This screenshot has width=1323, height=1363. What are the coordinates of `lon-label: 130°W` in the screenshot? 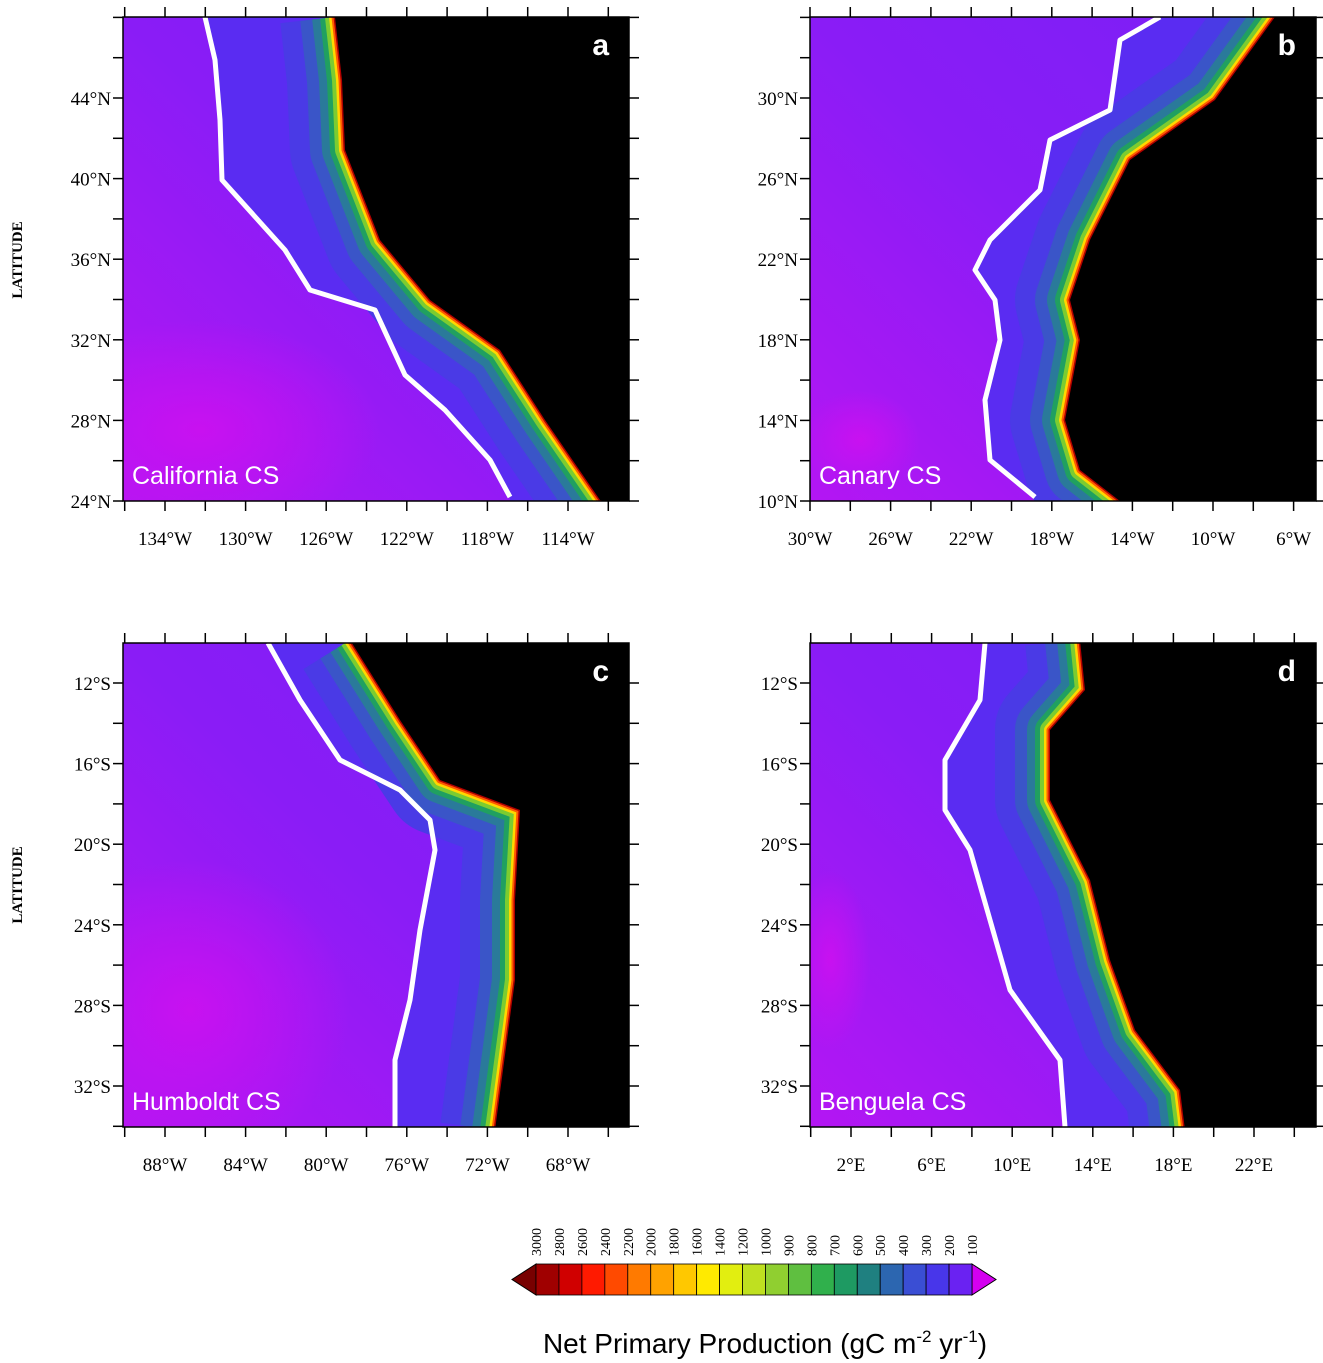 It's located at (246, 539).